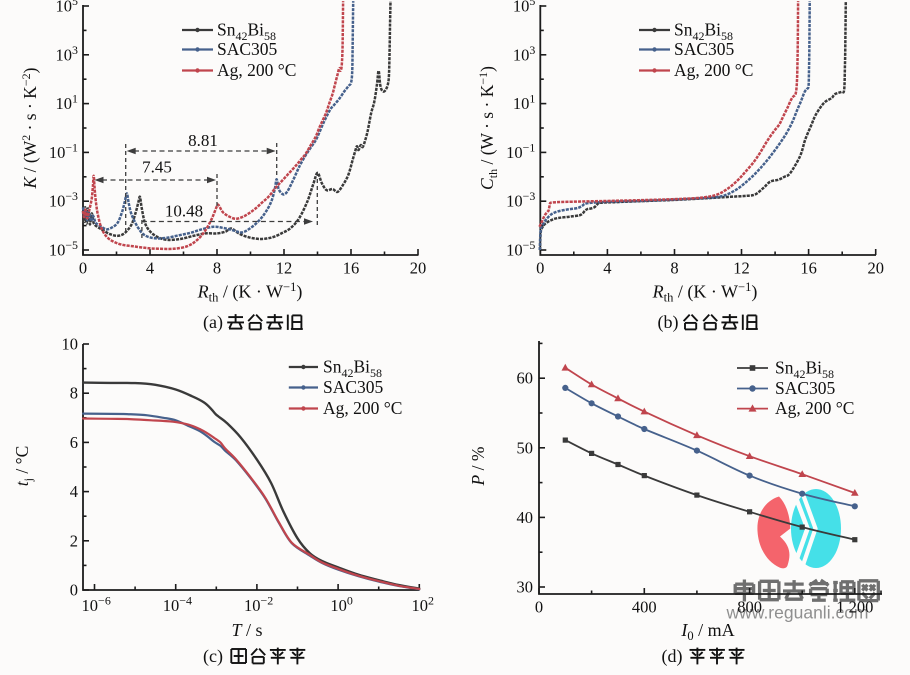  Describe the element at coordinates (672, 656) in the screenshot. I see `svg-text: (d)` at that location.